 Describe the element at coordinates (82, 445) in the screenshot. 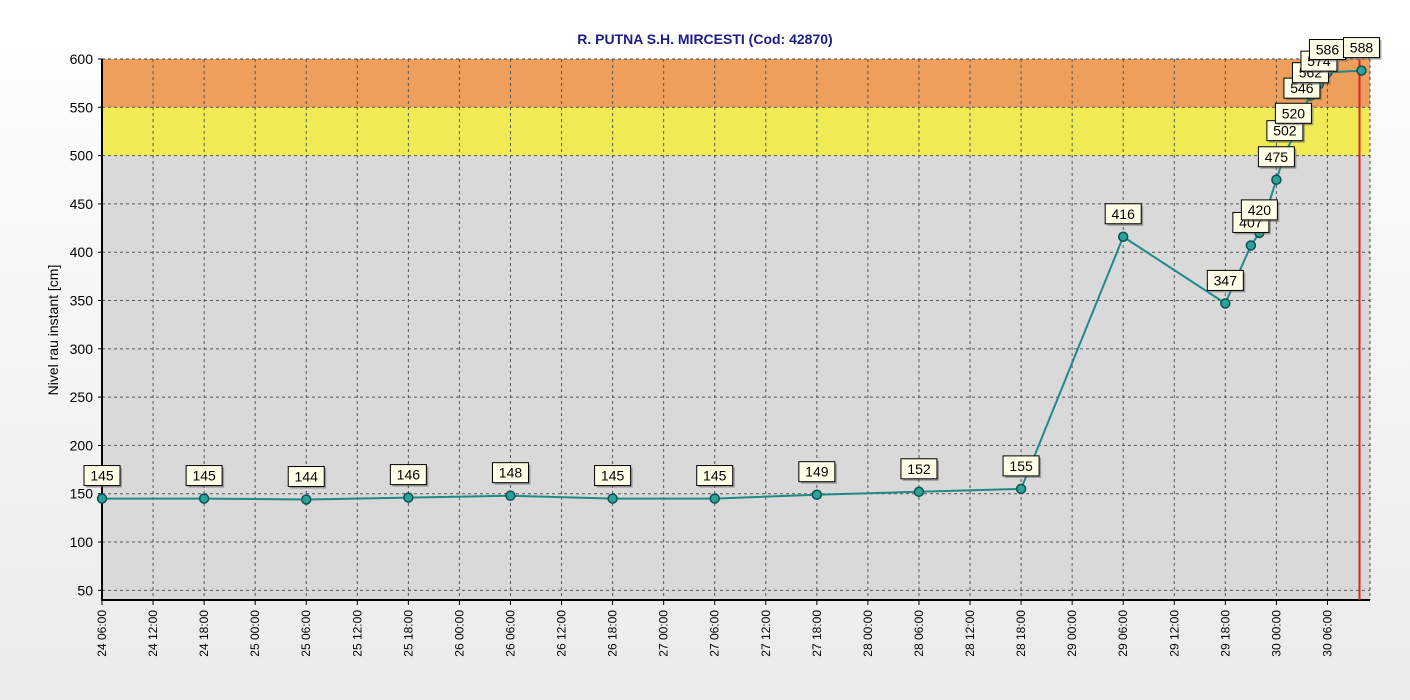

I see `y-tick-label: 200` at that location.